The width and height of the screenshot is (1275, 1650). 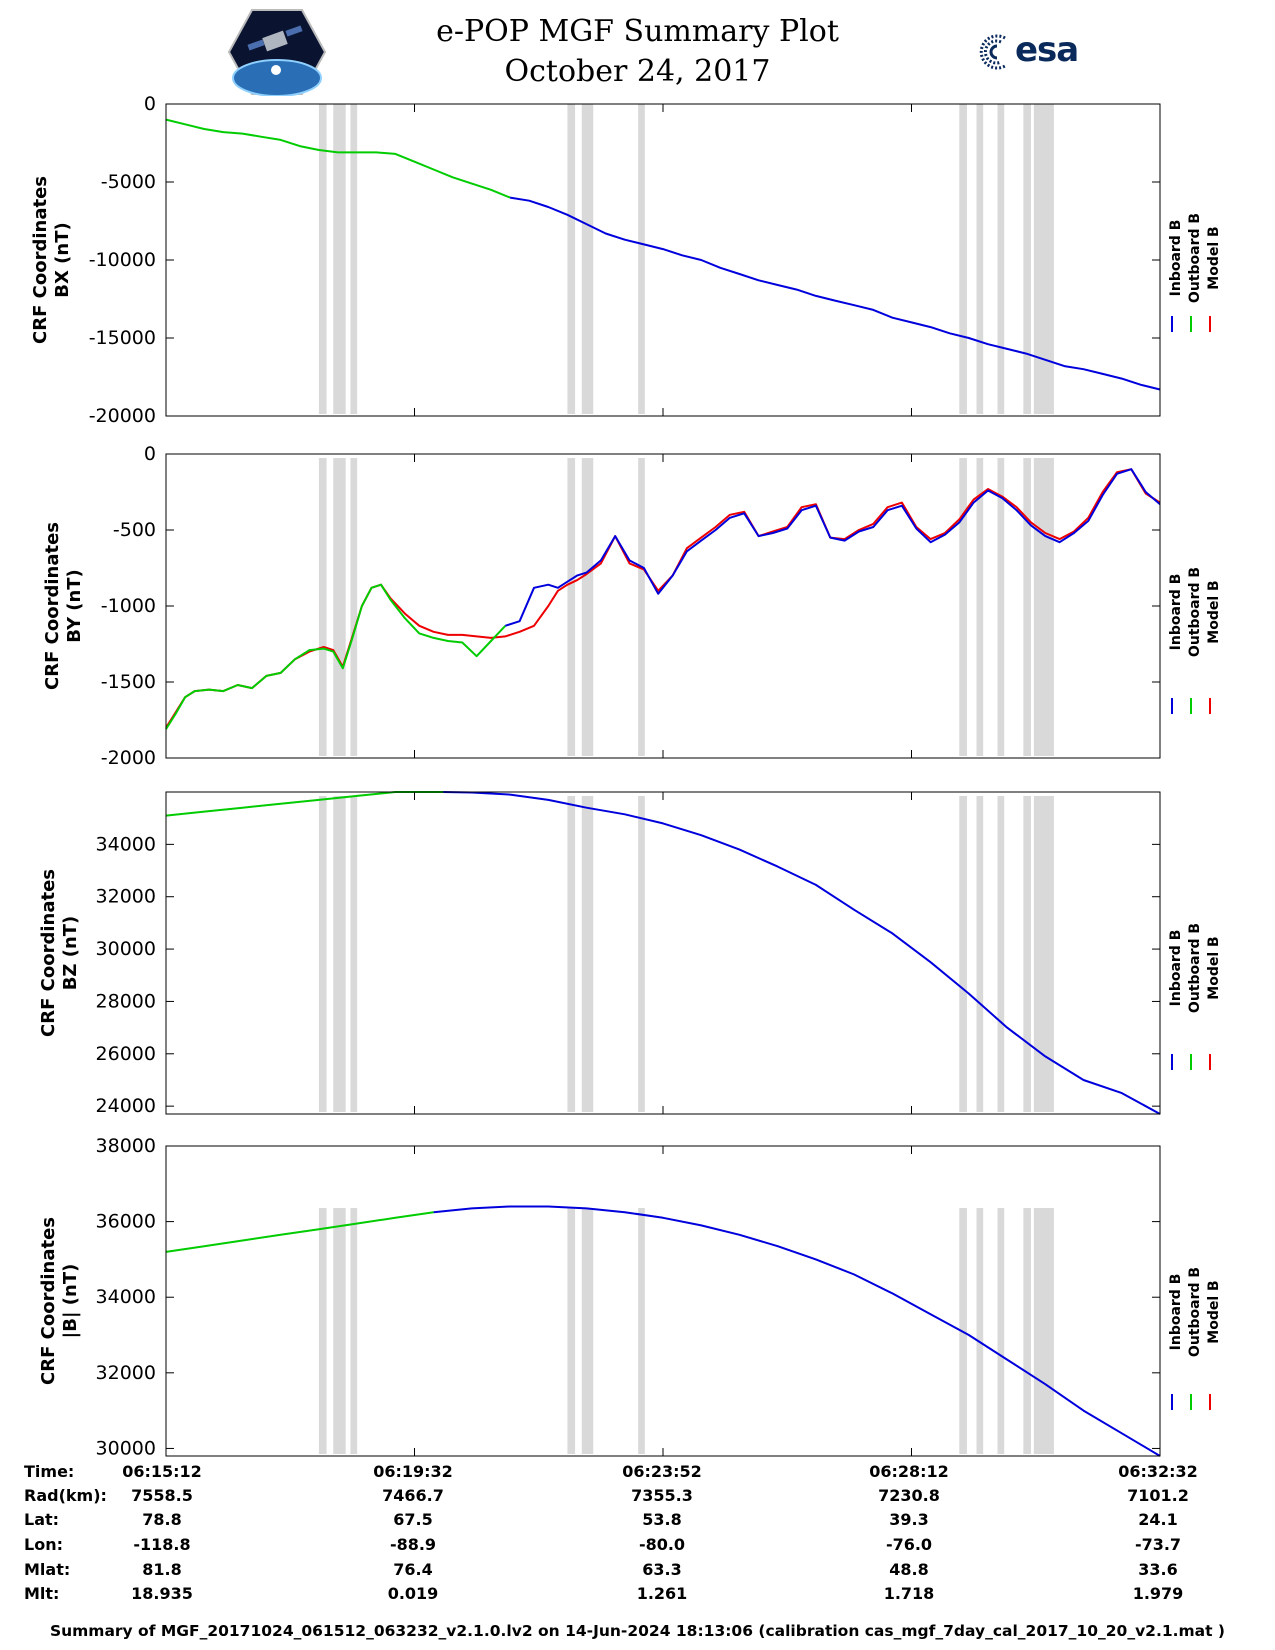 I want to click on info-label-rad: Rad(km):, so click(x=65, y=1495).